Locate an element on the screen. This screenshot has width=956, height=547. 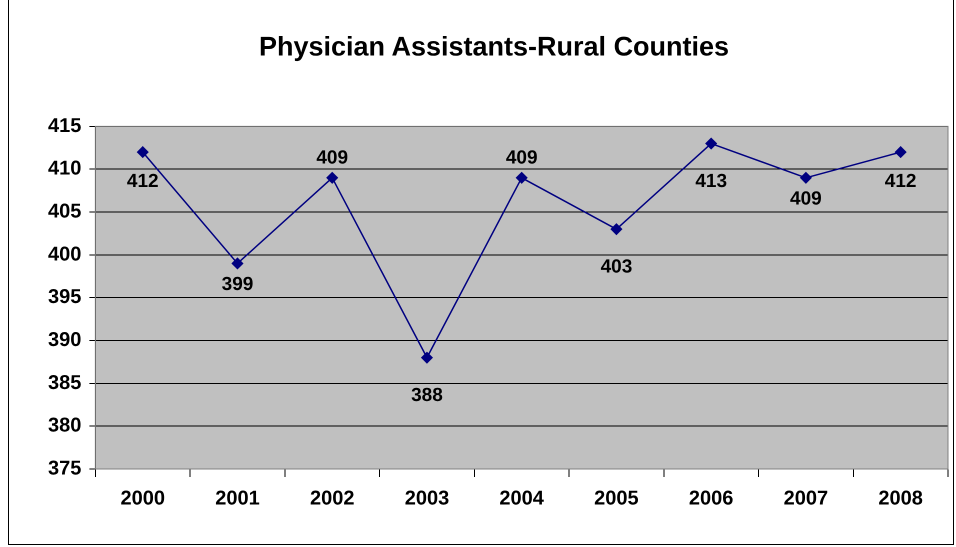
y-tick-label: 405 is located at coordinates (65, 211).